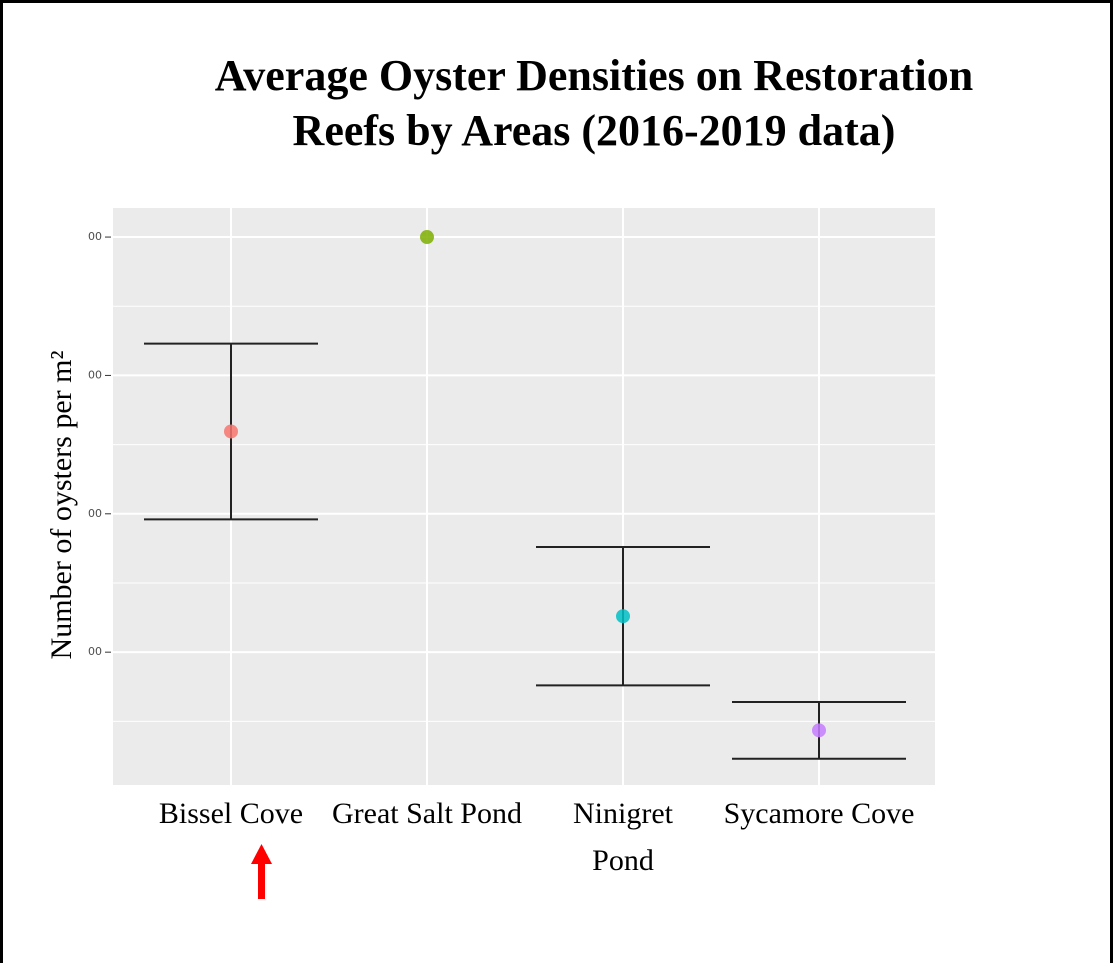  I want to click on x-tick-label: Pond, so click(623, 860).